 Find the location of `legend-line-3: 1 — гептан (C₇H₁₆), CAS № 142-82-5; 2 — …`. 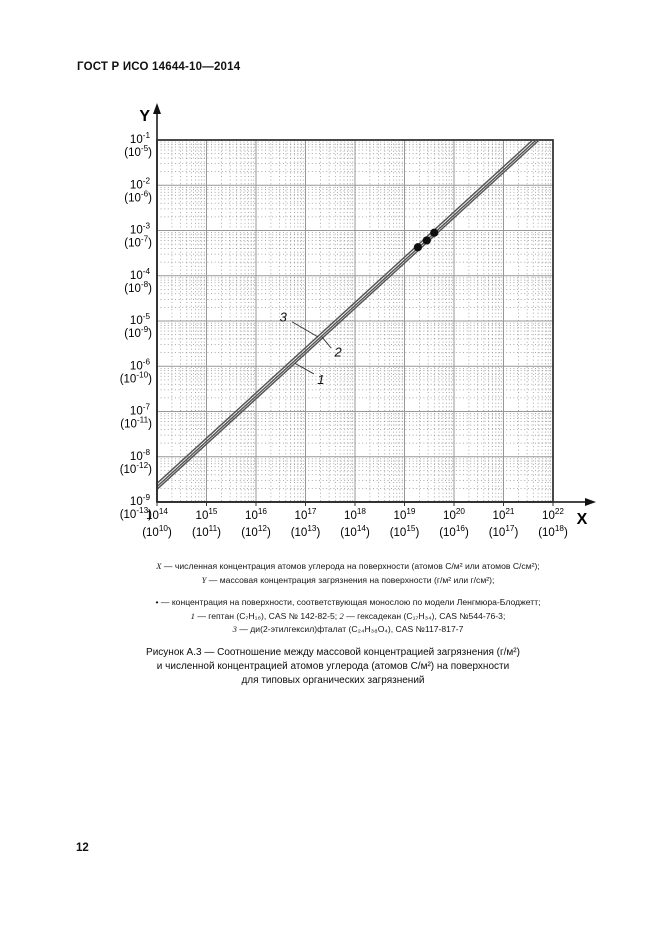

legend-line-3: 1 — гептан (C₇H₁₆), CAS № 142-82-5; 2 — … is located at coordinates (348, 615).